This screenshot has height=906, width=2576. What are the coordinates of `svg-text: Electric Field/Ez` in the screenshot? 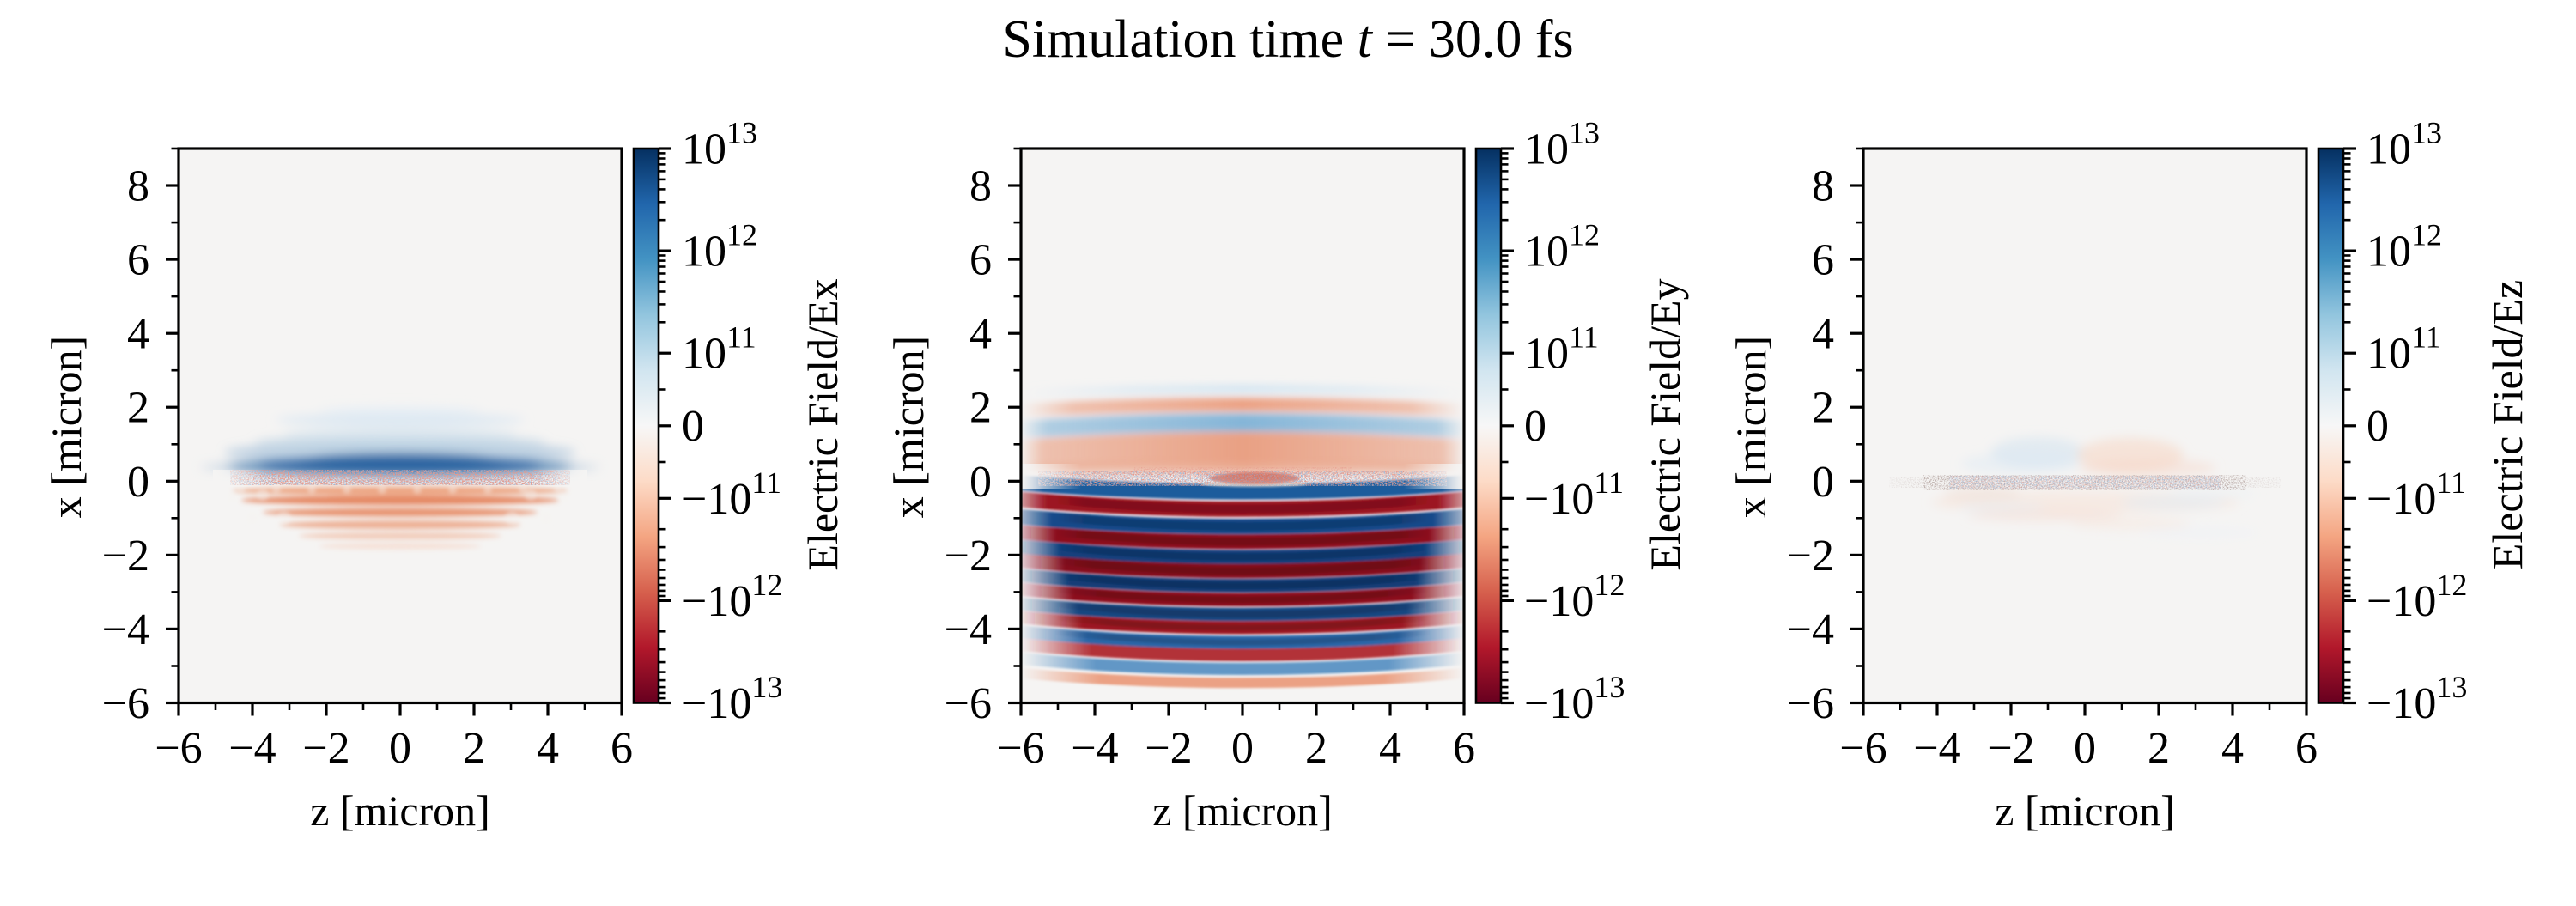 It's located at (2507, 424).